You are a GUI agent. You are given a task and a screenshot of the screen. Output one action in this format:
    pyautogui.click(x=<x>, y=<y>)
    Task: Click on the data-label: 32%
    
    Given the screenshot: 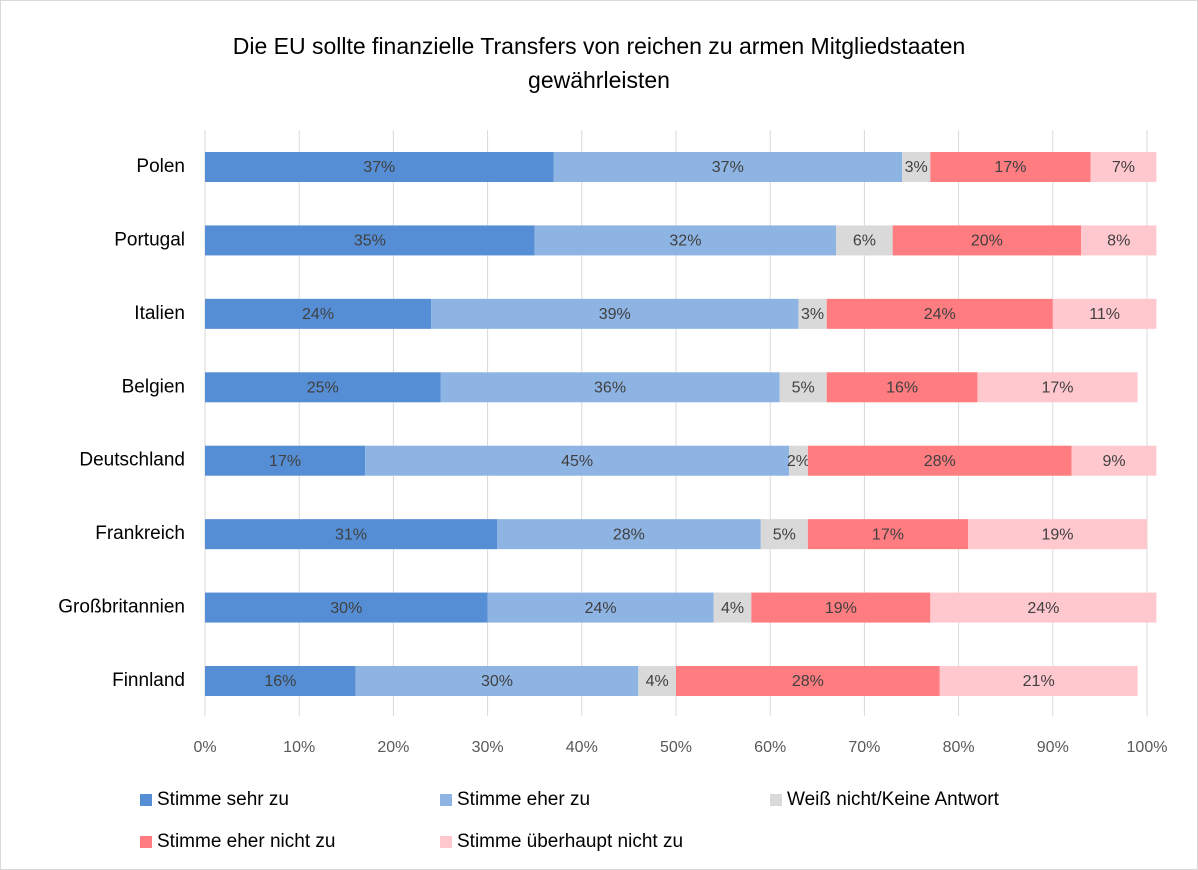 What is the action you would take?
    pyautogui.click(x=685, y=241)
    